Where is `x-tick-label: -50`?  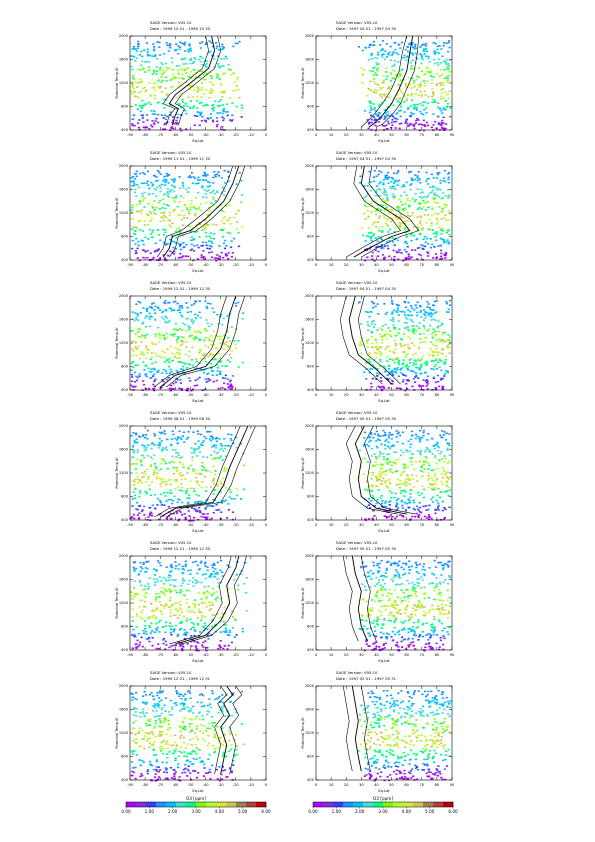 x-tick-label: -50 is located at coordinates (191, 525).